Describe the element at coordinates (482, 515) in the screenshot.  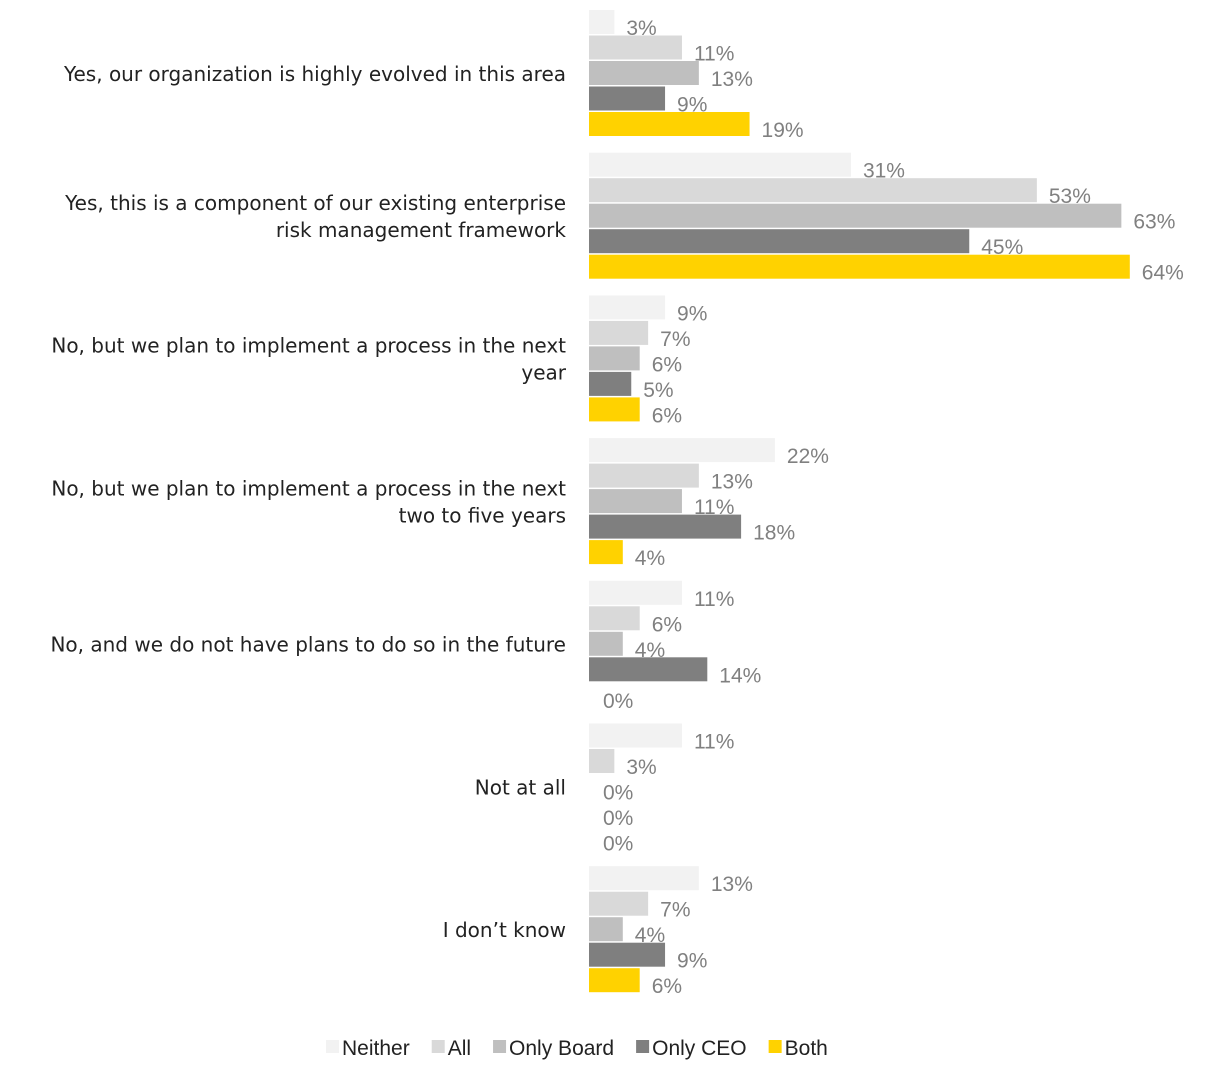
I see `category-label: two to five years` at that location.